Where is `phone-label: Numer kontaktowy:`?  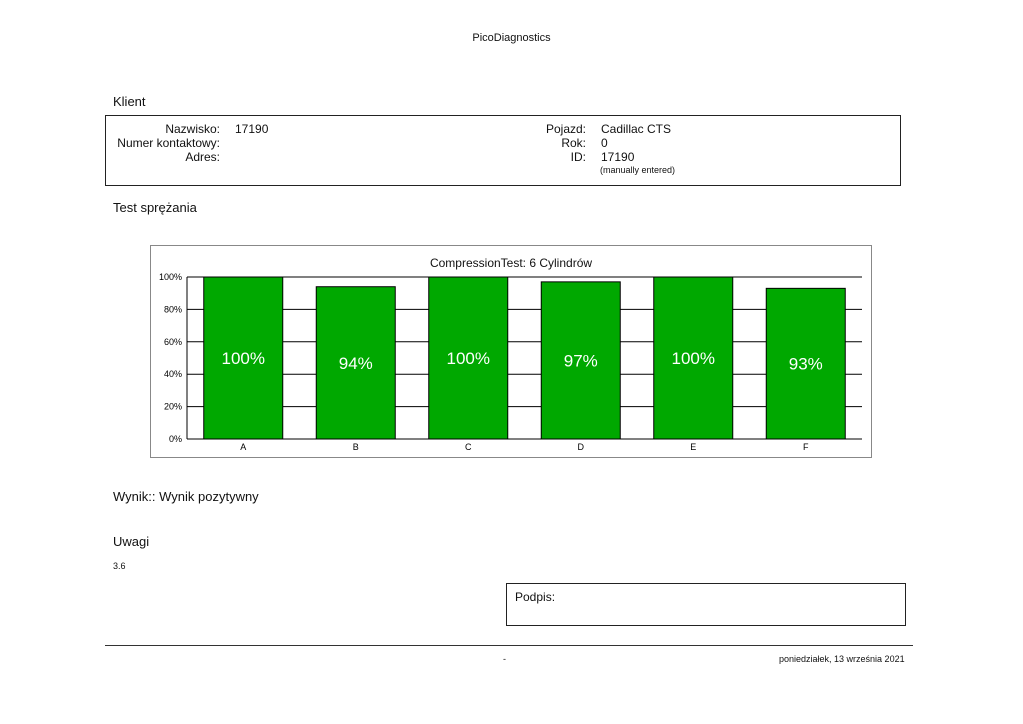 phone-label: Numer kontaktowy: is located at coordinates (168, 143).